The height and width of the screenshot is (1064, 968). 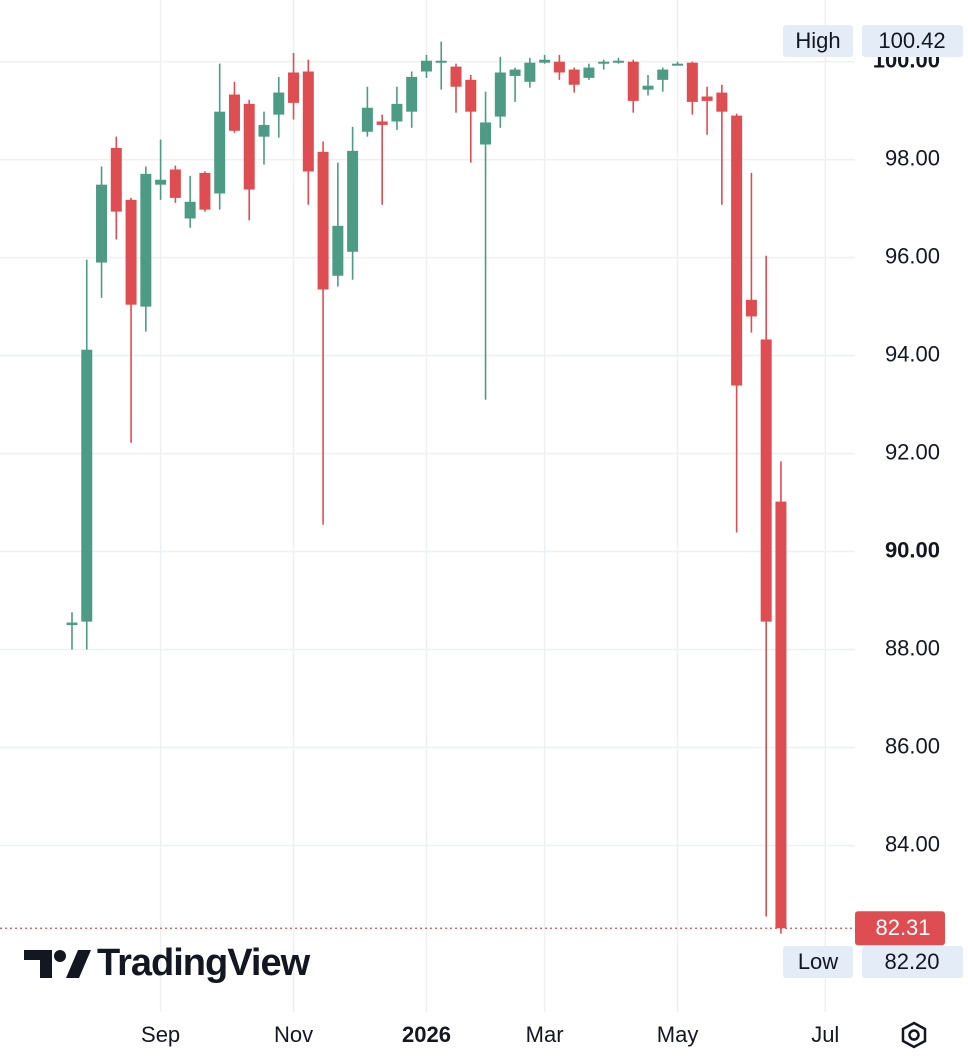 I want to click on settings-icon, so click(x=914, y=1035).